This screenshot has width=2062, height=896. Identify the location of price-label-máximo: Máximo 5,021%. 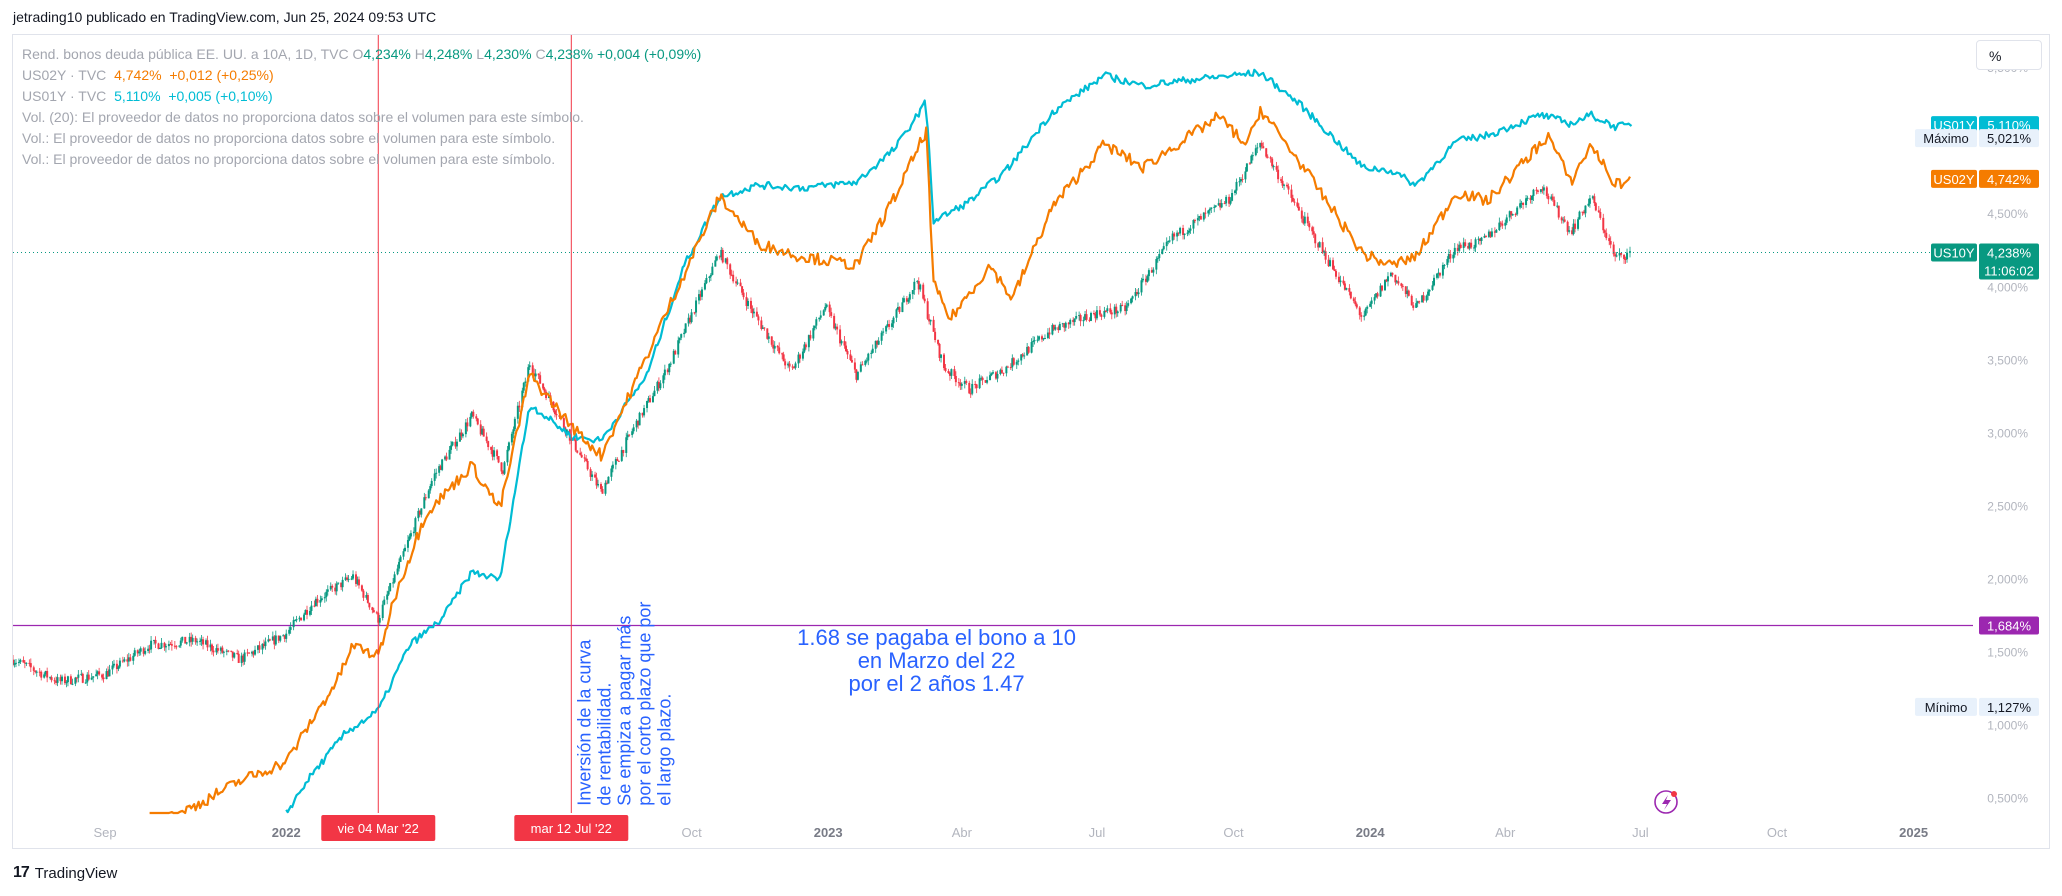
(1977, 138).